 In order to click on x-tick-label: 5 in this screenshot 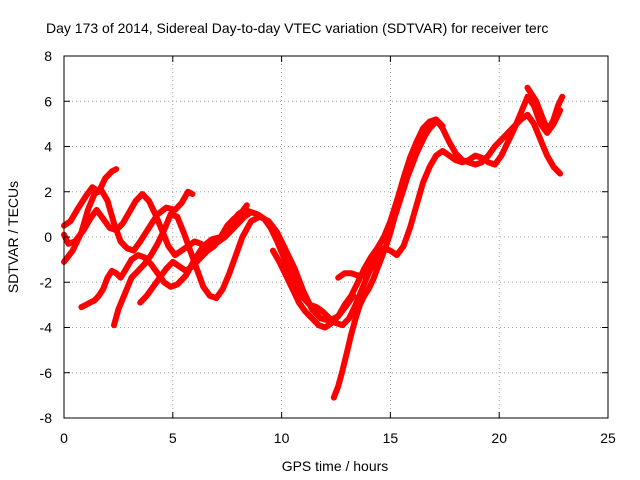, I will do `click(173, 438)`.